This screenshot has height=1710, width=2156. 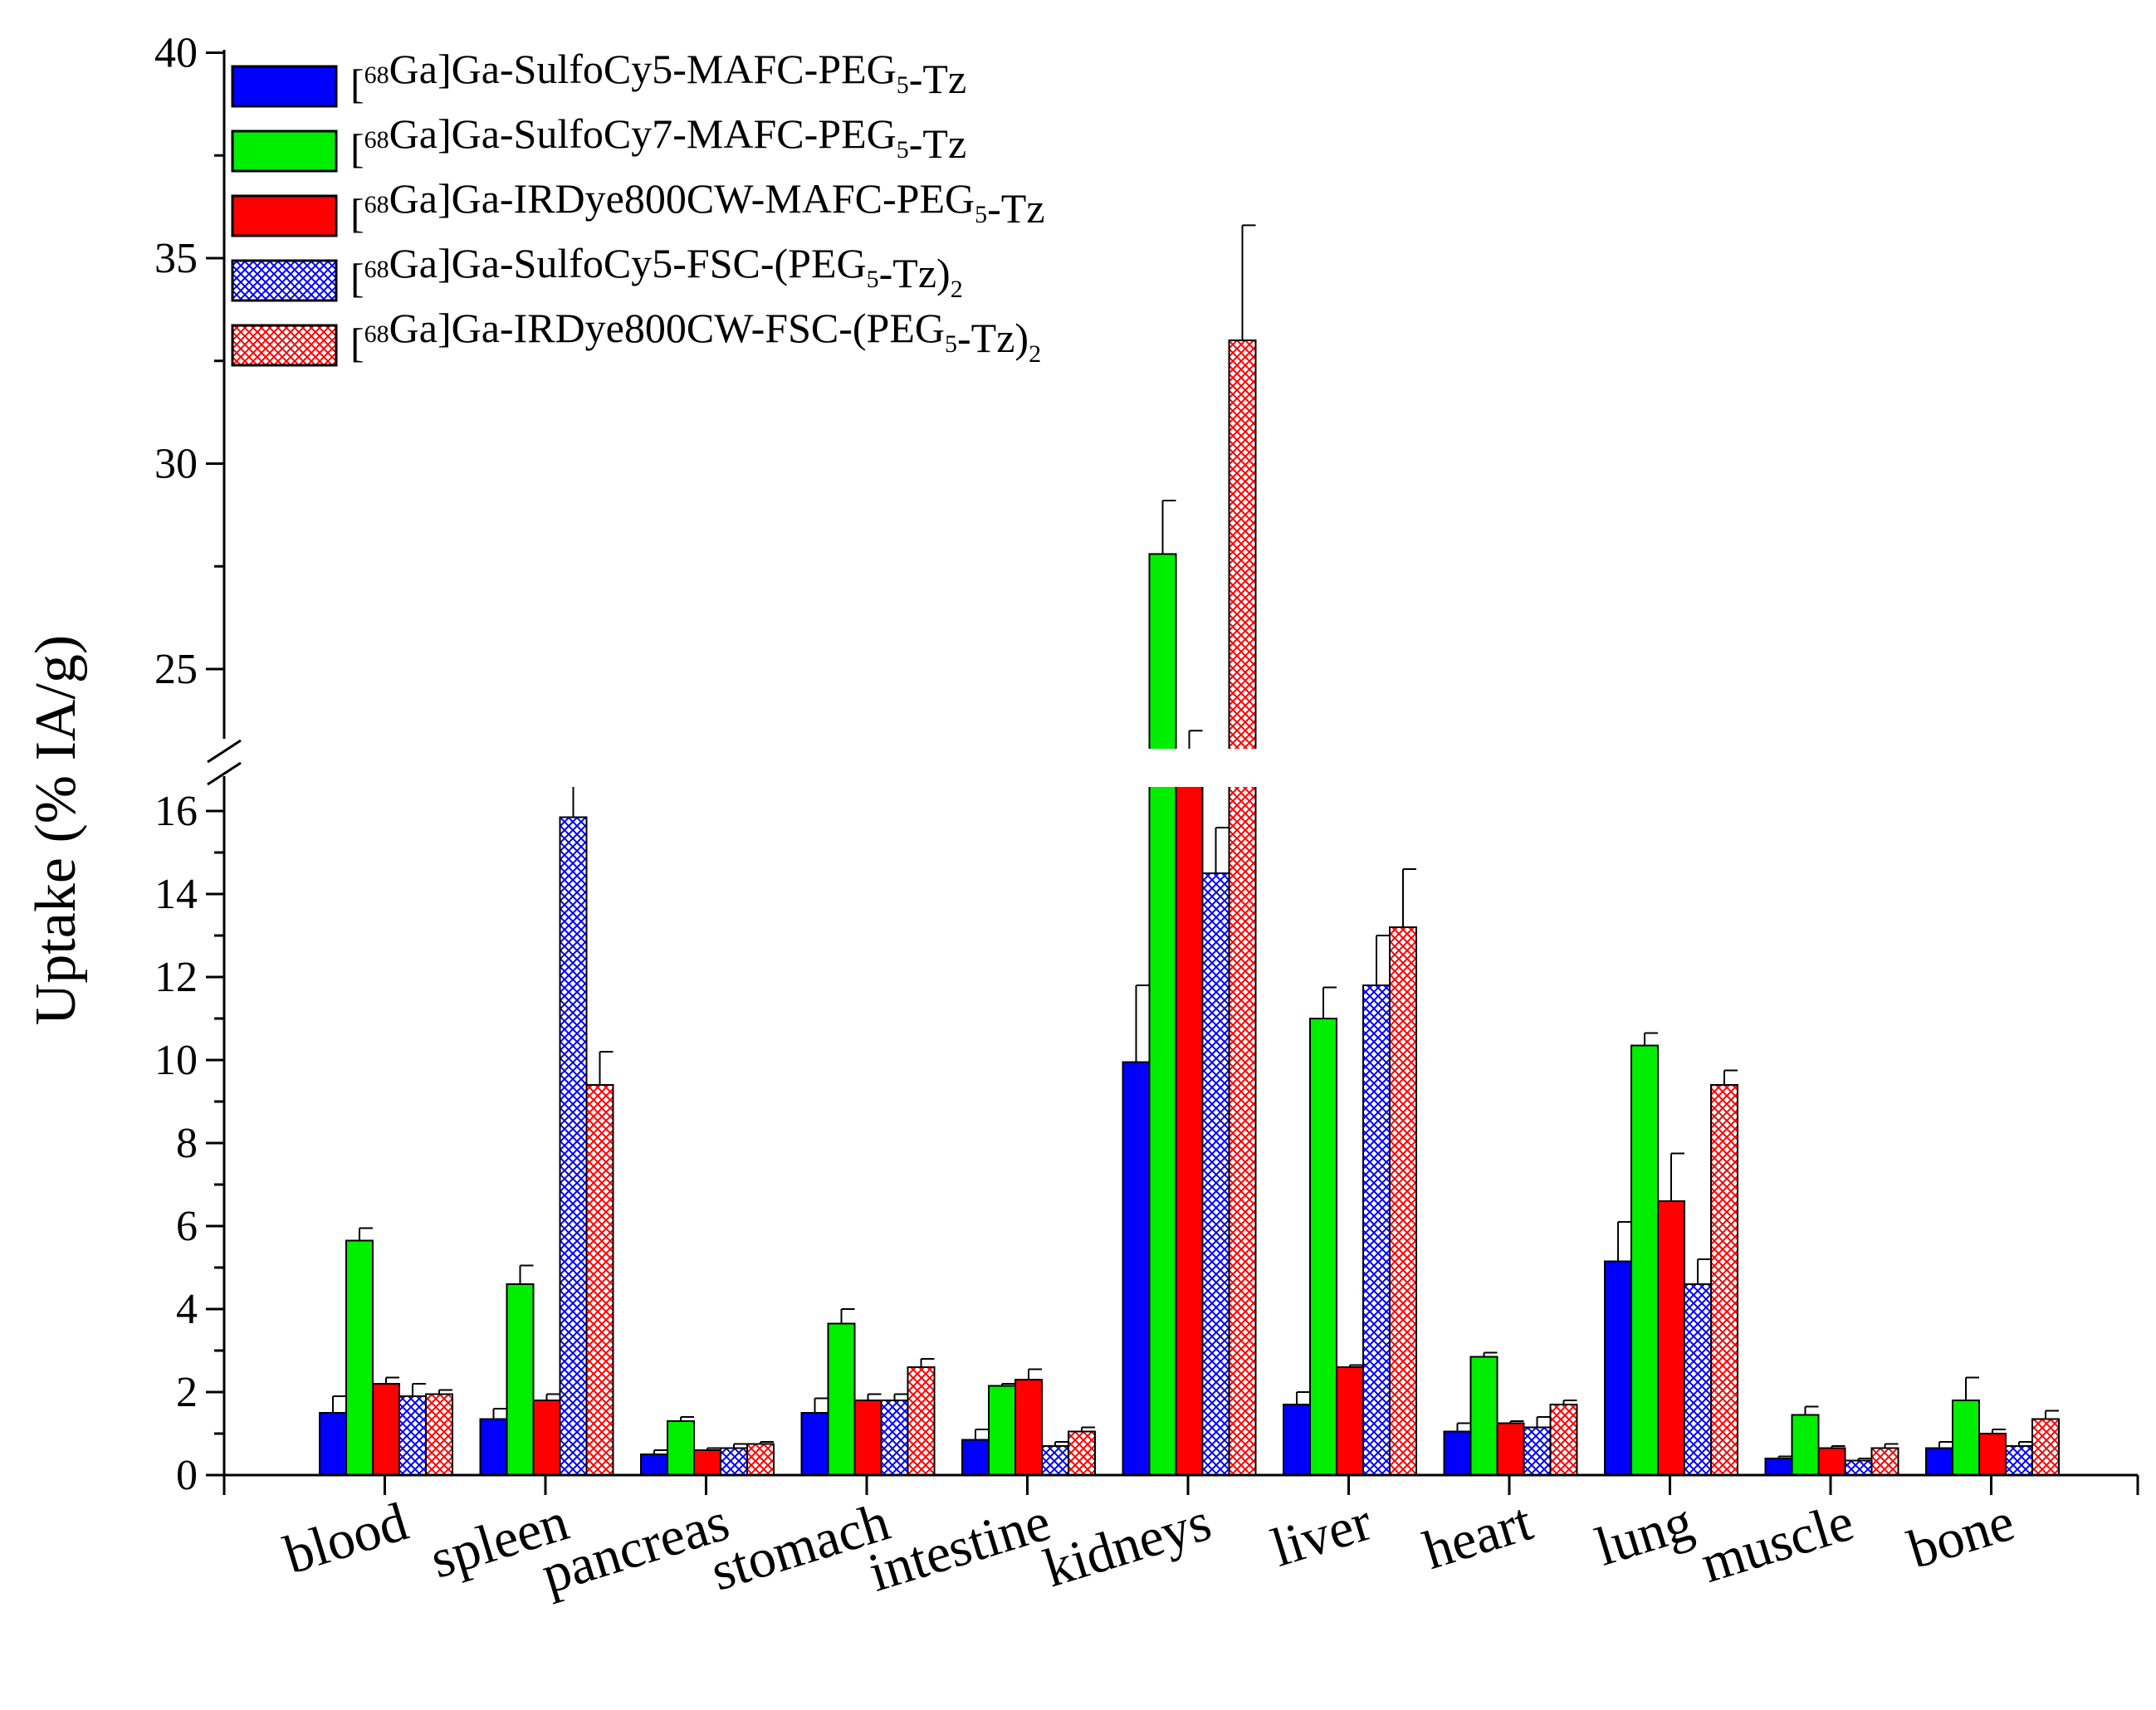 I want to click on legend-item-5: [68Ga]Ga-IRDye800CW-FSC-(PEG5-Tz)2, so click(x=636, y=336).